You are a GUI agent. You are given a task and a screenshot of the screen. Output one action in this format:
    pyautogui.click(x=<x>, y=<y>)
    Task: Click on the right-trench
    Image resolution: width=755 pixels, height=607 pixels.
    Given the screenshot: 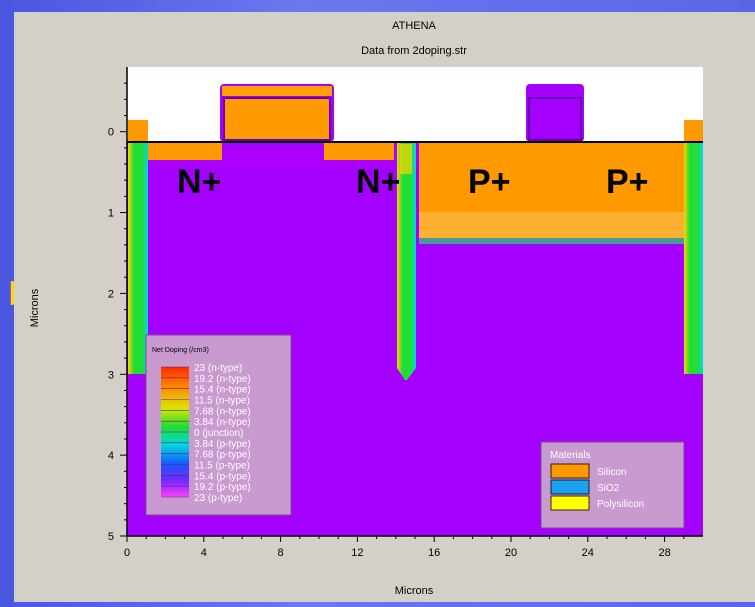 What is the action you would take?
    pyautogui.click(x=693, y=258)
    